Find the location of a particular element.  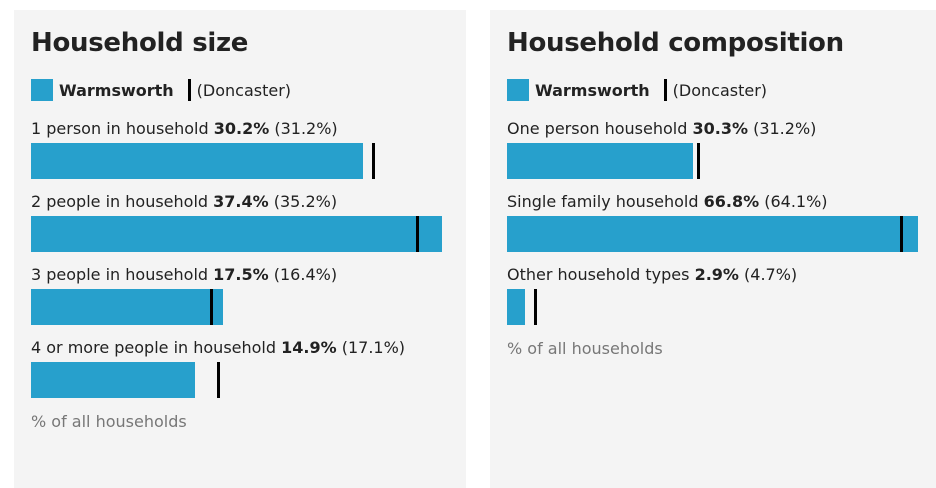

row: Other household types 2.9% (4.7%) is located at coordinates (713, 294).